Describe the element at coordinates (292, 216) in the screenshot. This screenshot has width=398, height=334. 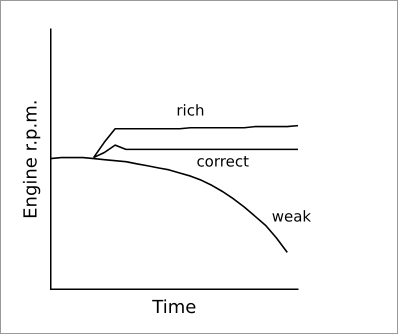
I see `series-label: weak` at that location.